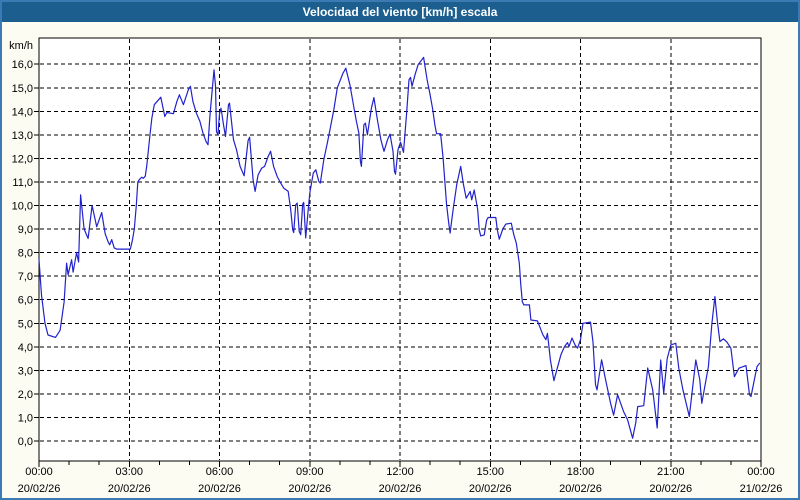 This screenshot has width=800, height=500. Describe the element at coordinates (25, 277) in the screenshot. I see `y-tick-label: 7,0` at that location.